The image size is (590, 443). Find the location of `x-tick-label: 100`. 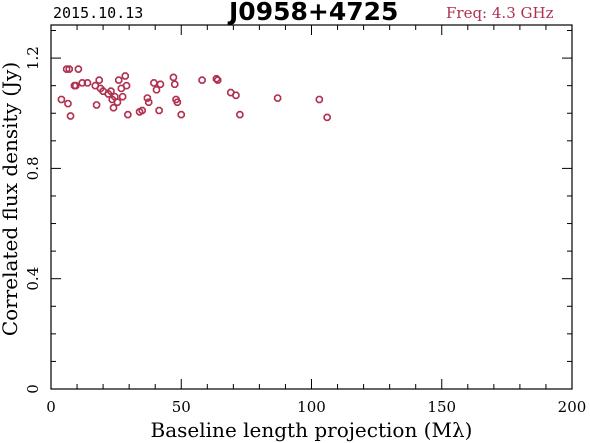

x-tick-label: 100 is located at coordinates (311, 407).